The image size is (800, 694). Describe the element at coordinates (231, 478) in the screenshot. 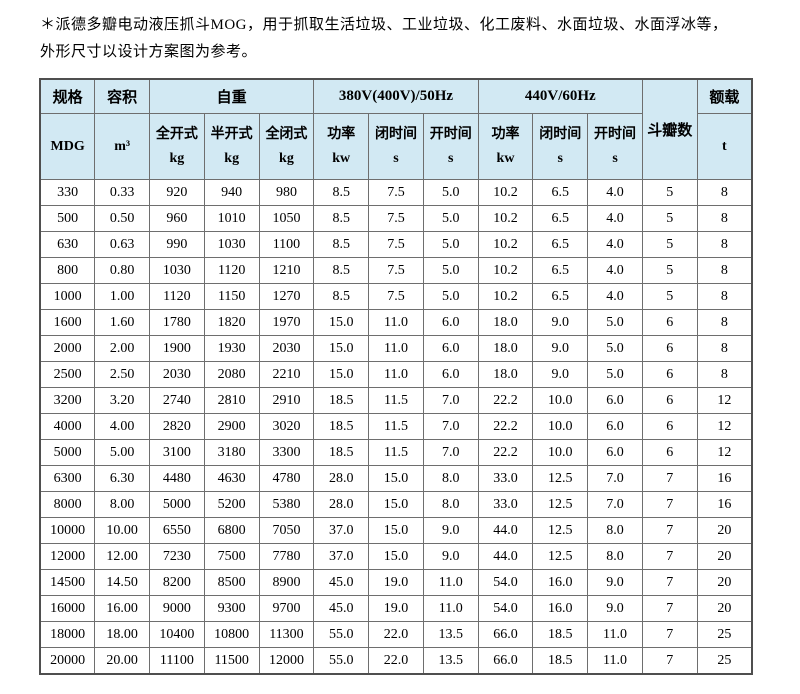

I see `cell-weight-half-open: 4630` at that location.